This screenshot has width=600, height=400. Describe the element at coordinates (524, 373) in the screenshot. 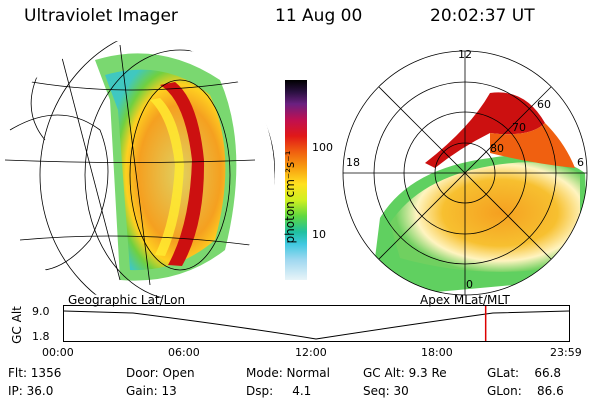

I see `glat-value: GLat: 66.8` at that location.